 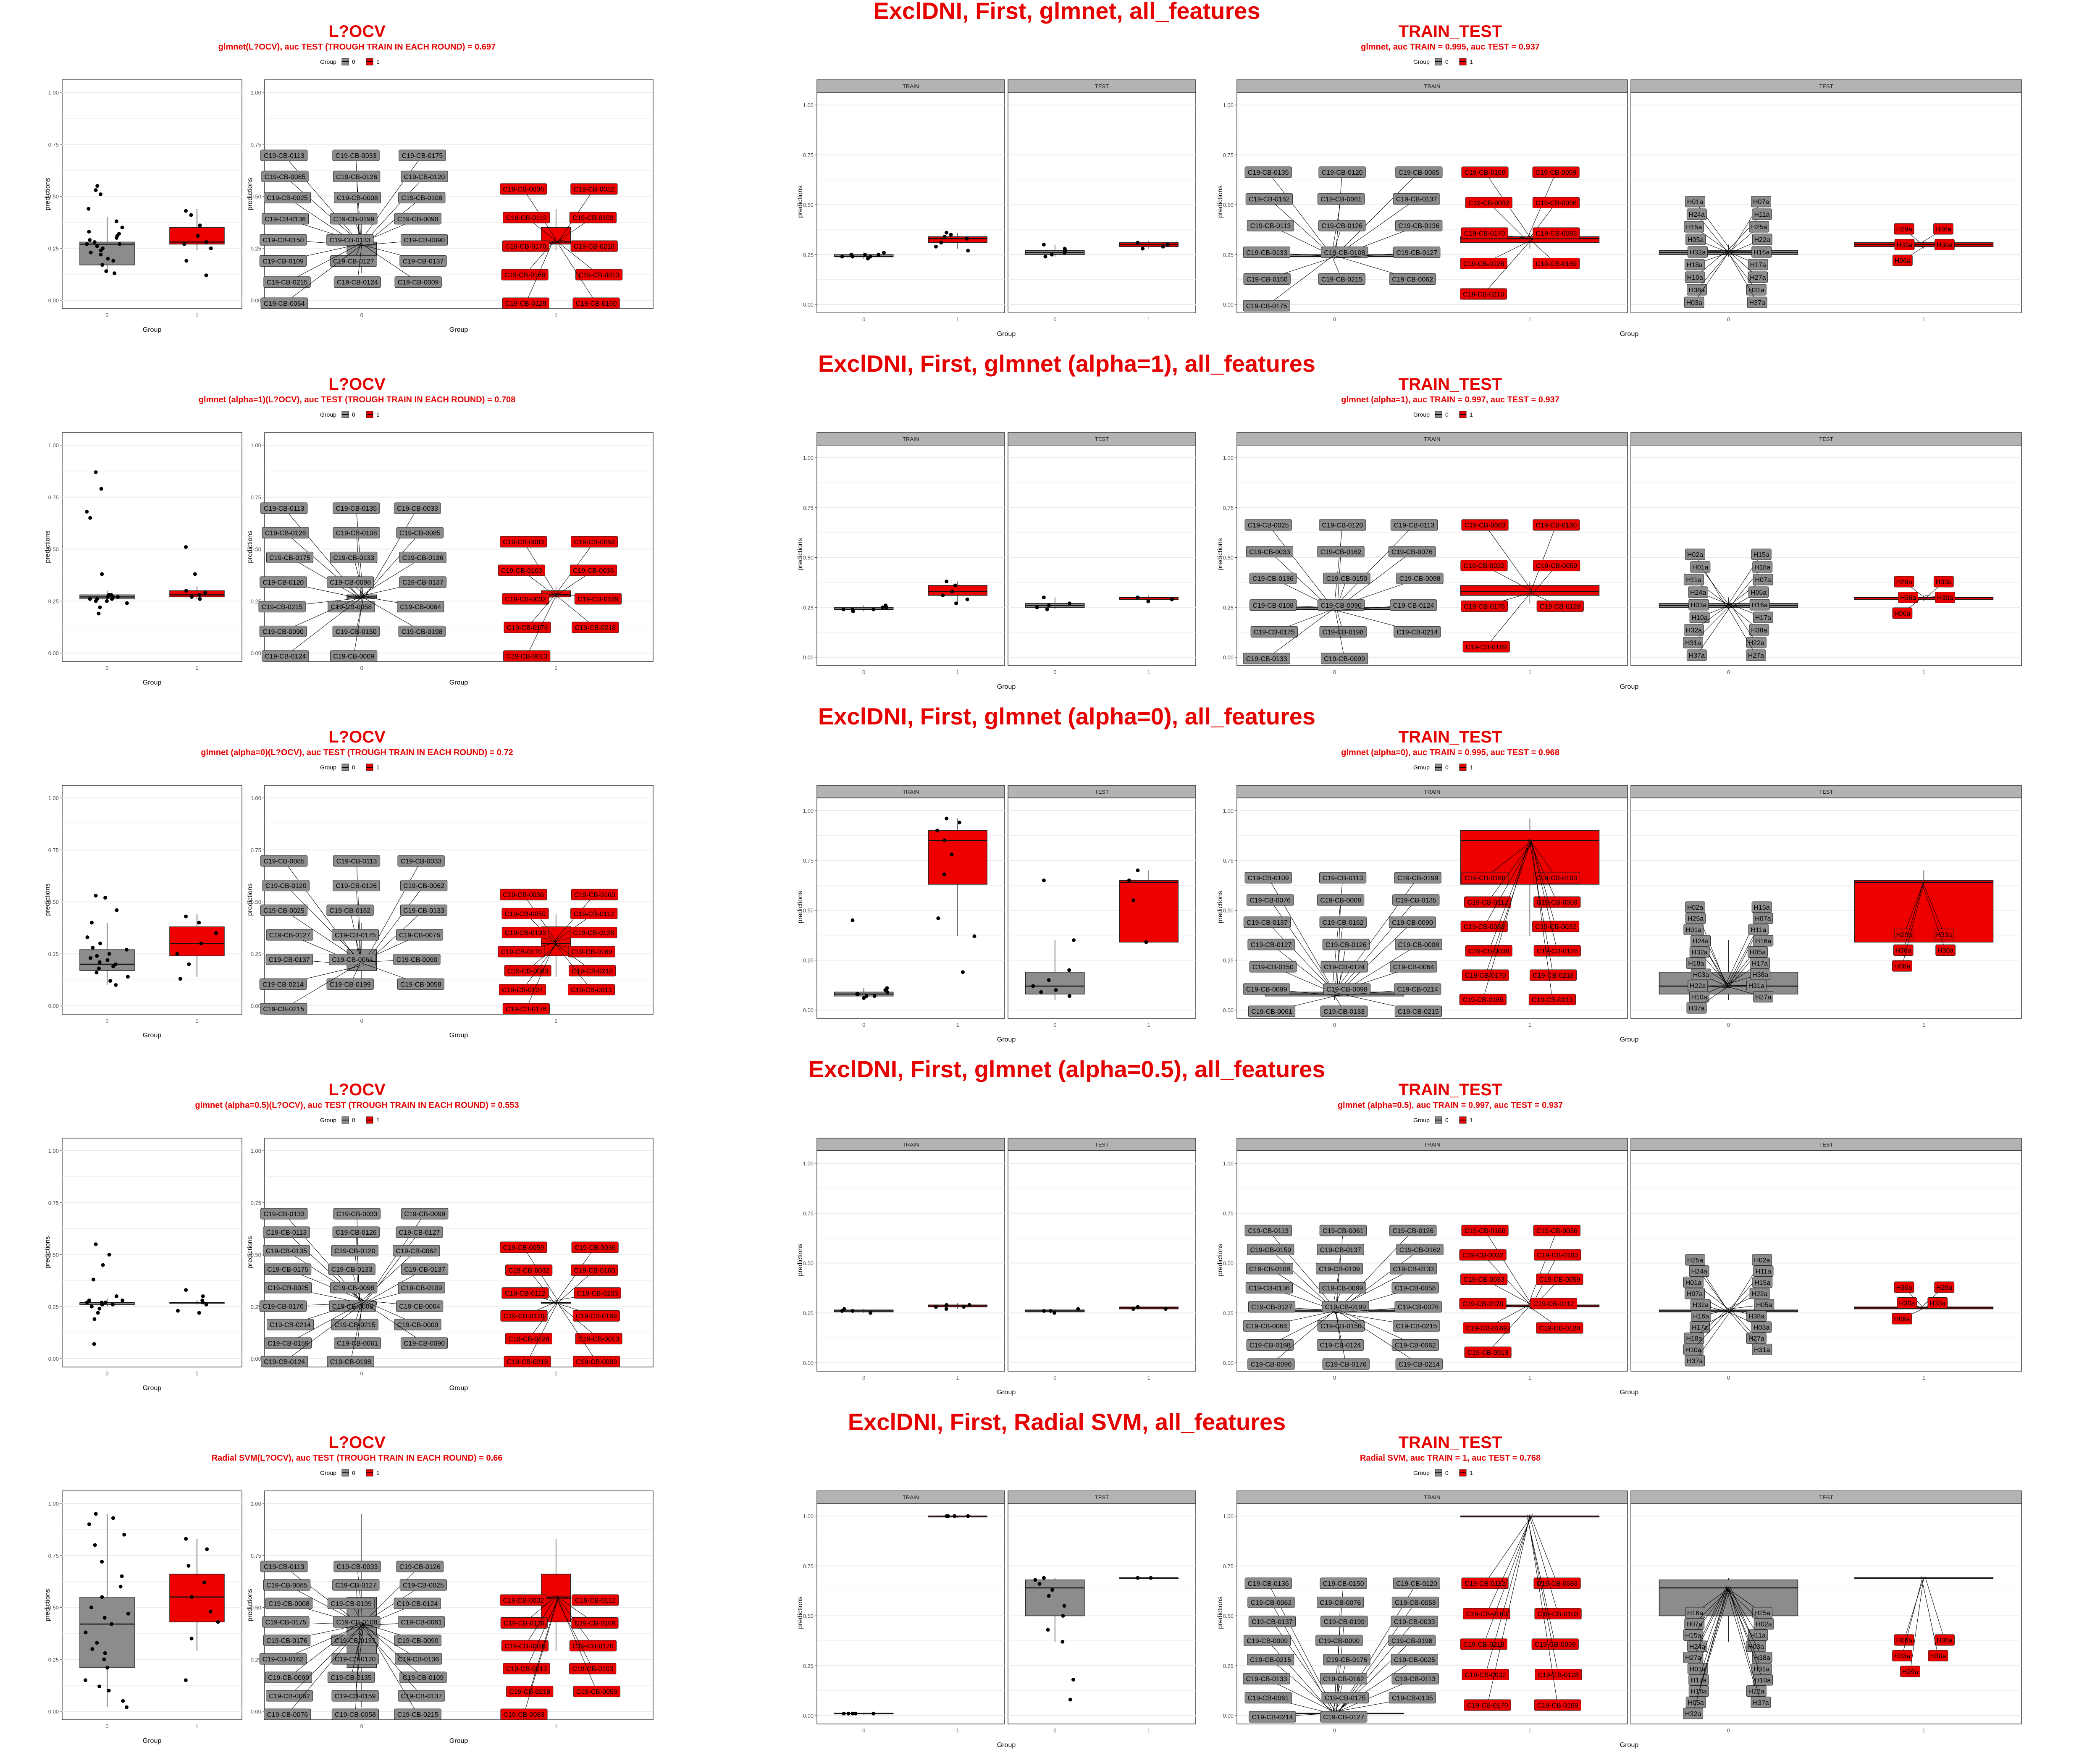 I want to click on x-tick-label: 1, so click(x=957, y=1731).